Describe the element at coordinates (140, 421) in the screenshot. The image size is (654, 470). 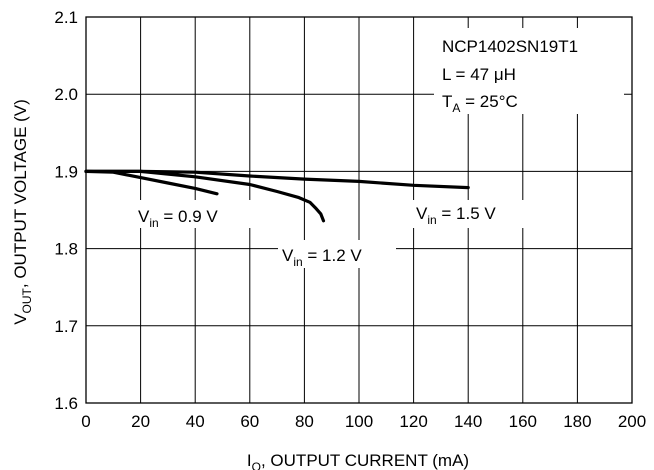
I see `x-tick-label: 20` at that location.